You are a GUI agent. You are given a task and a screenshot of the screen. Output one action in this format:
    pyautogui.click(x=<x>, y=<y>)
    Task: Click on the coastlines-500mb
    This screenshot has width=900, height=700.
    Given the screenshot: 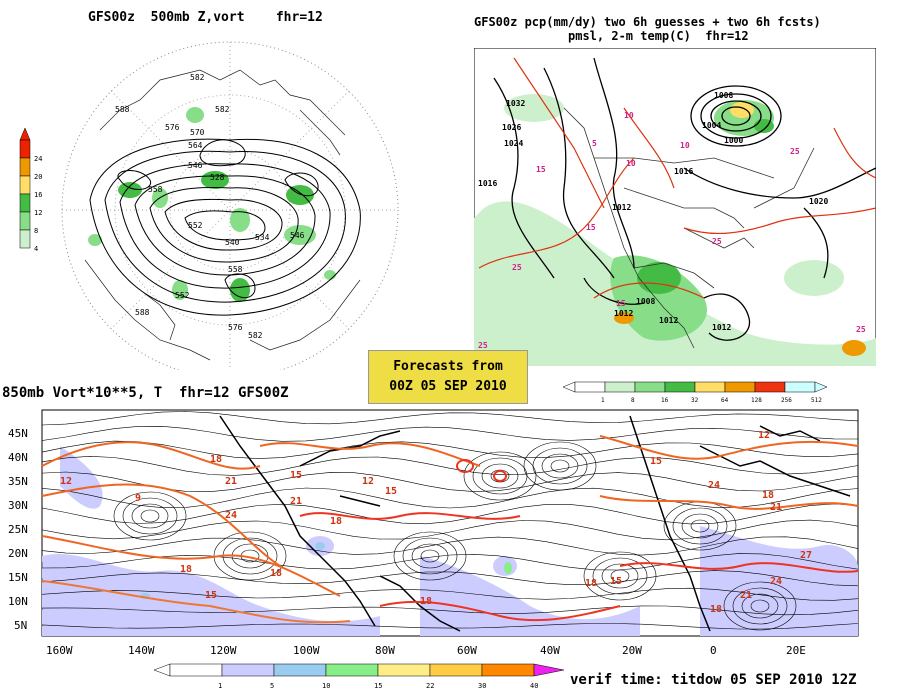 What is the action you would take?
    pyautogui.click(x=222, y=215)
    